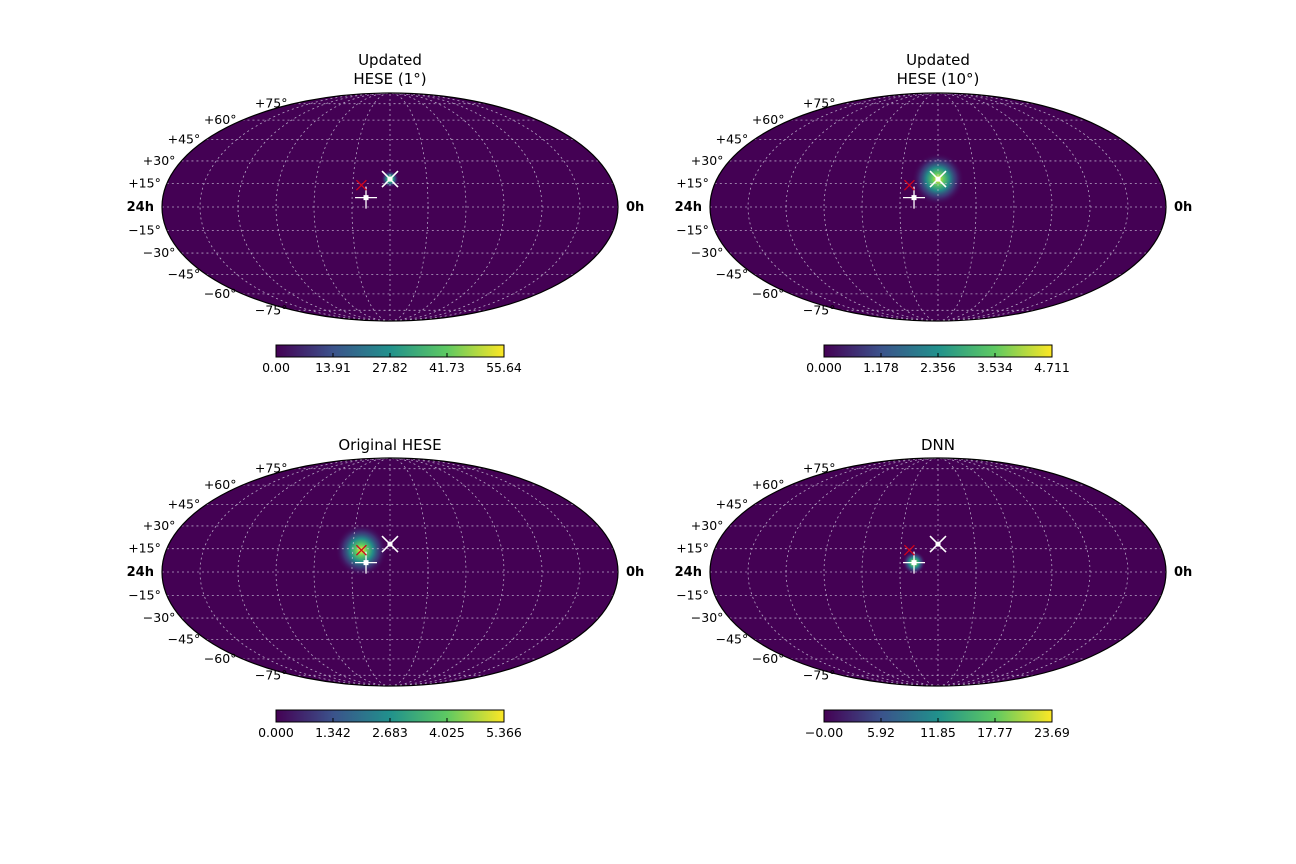 This screenshot has width=1296, height=864. Describe the element at coordinates (995, 732) in the screenshot. I see `colorbar-tick-label: 17.77` at that location.